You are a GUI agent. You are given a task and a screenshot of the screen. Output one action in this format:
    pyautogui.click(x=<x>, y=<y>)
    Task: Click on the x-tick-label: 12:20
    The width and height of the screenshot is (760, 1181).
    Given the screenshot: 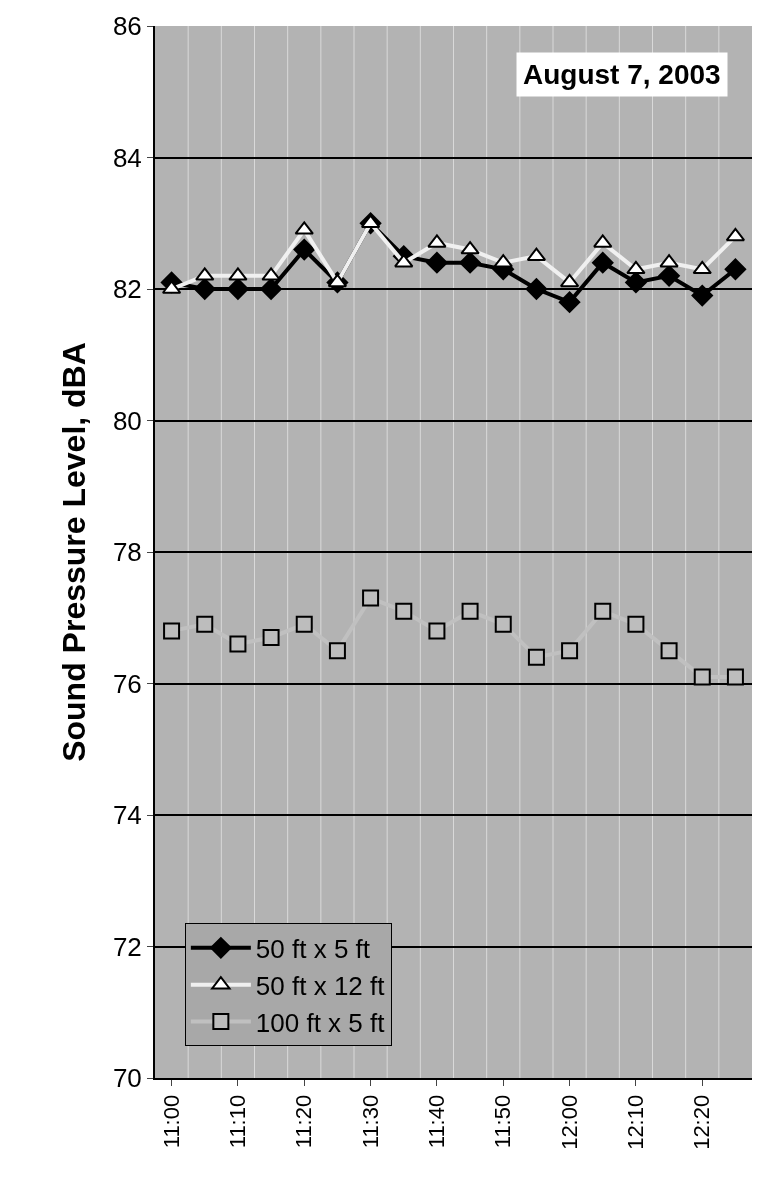 What is the action you would take?
    pyautogui.click(x=702, y=1122)
    